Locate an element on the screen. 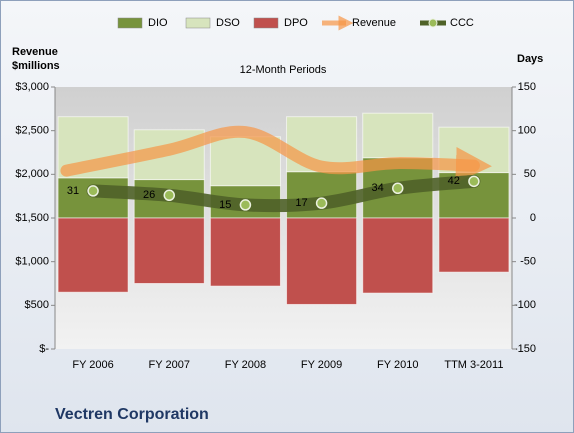 Image resolution: width=574 pixels, height=433 pixels. y2-tick-label: 100 is located at coordinates (527, 131).